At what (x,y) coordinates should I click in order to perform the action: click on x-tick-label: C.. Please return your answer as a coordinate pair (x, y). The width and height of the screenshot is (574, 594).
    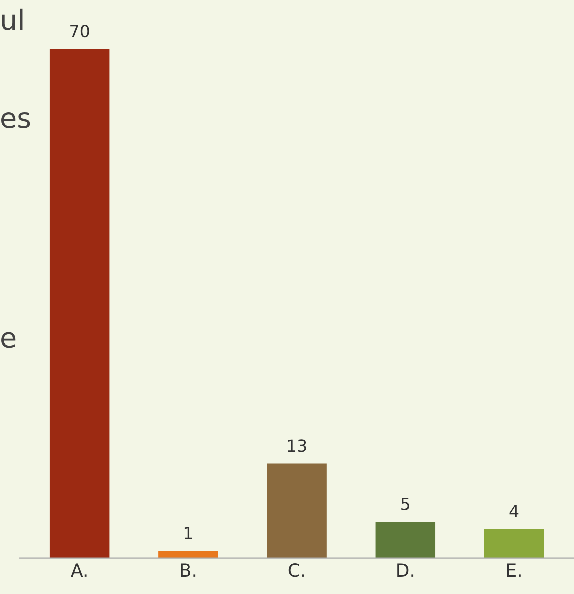
    Looking at the image, I should click on (296, 571).